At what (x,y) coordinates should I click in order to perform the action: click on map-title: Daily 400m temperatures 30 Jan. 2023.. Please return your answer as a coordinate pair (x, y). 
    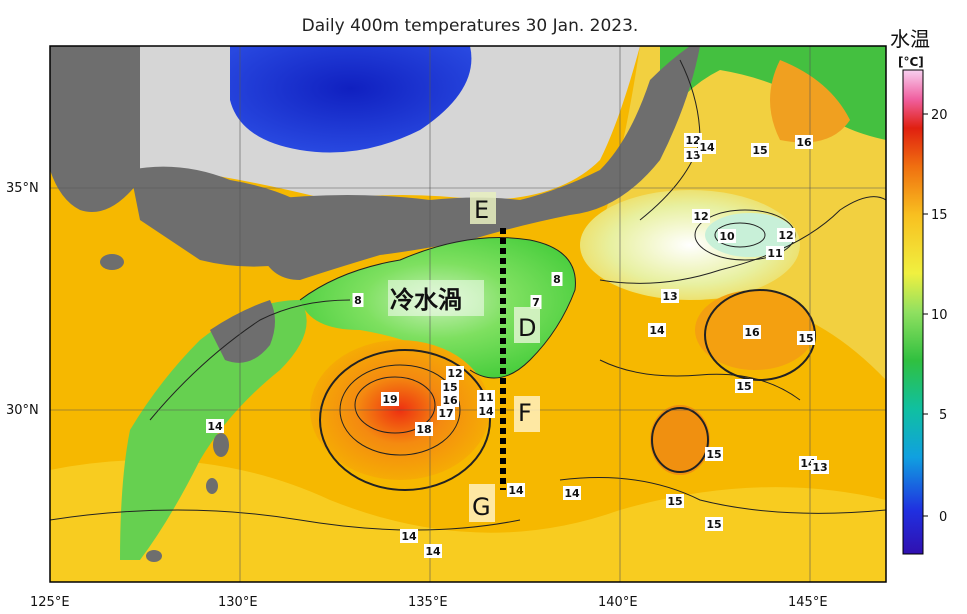
    Looking at the image, I should click on (470, 26).